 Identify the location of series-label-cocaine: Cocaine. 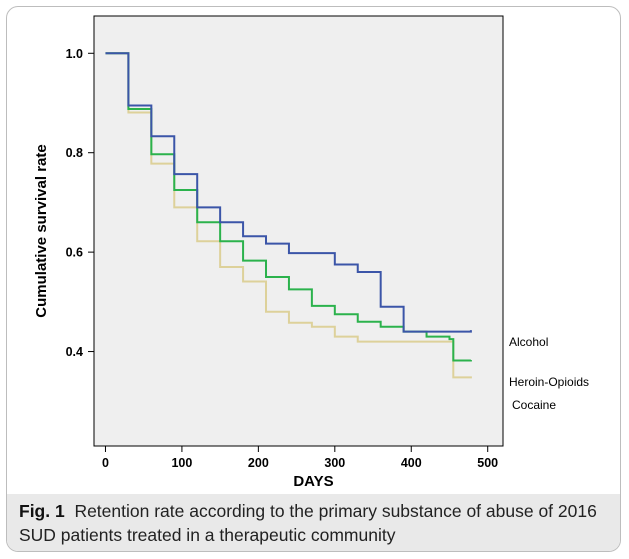
(534, 405).